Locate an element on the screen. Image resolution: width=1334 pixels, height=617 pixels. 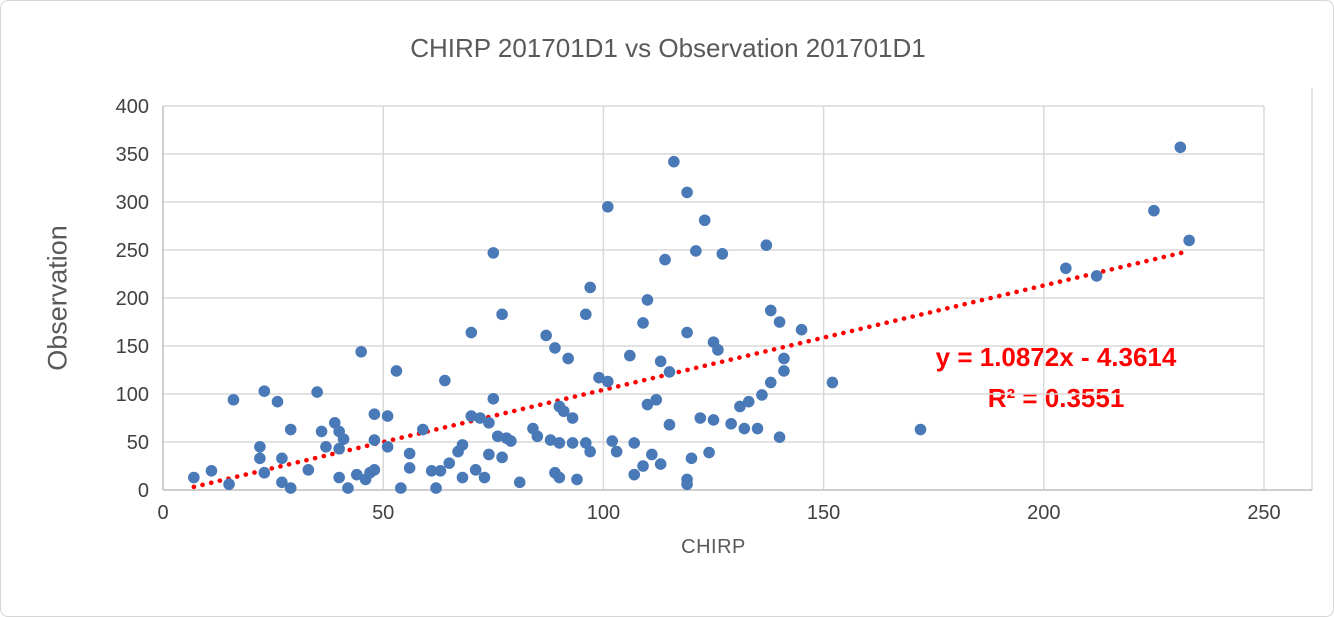
y-tick-label: 400 is located at coordinates (132, 107).